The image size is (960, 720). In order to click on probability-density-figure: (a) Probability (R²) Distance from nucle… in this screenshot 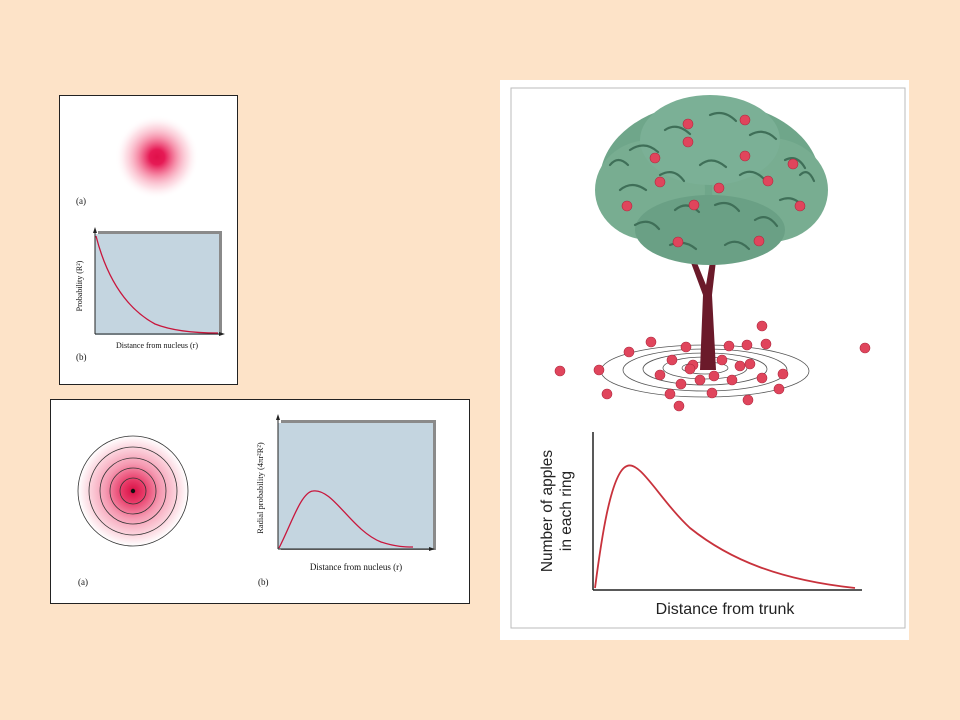, I will do `click(150, 238)`.